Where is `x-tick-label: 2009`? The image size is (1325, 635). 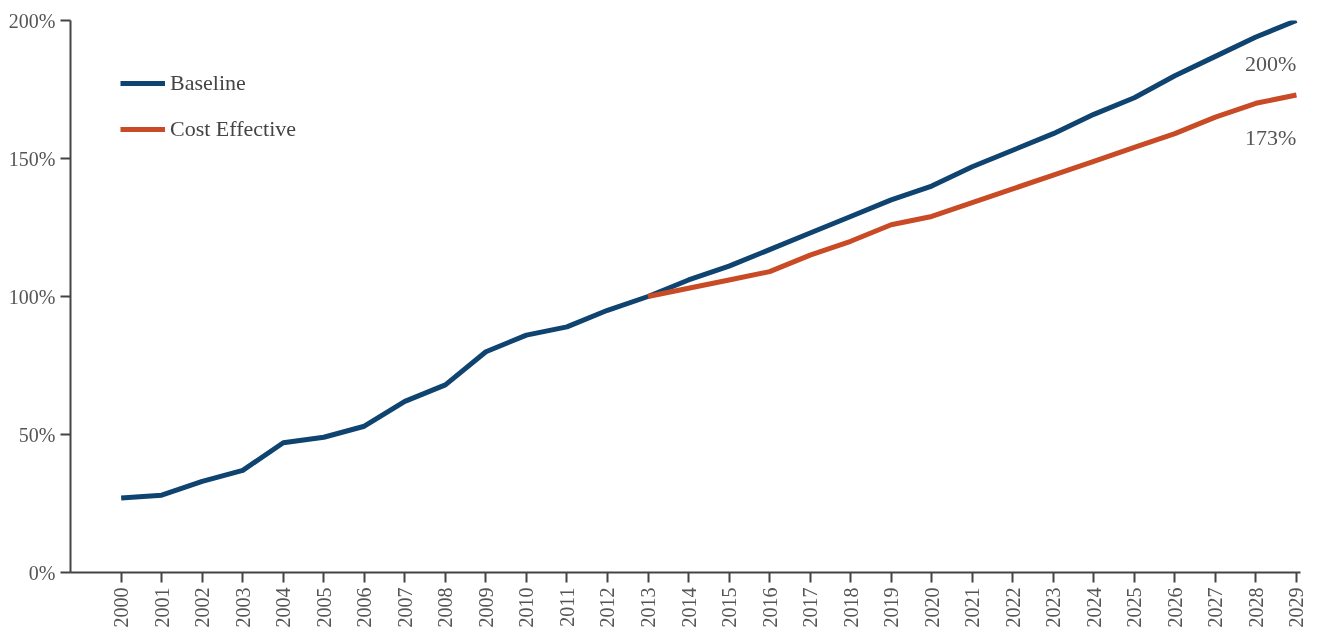 x-tick-label: 2009 is located at coordinates (485, 607).